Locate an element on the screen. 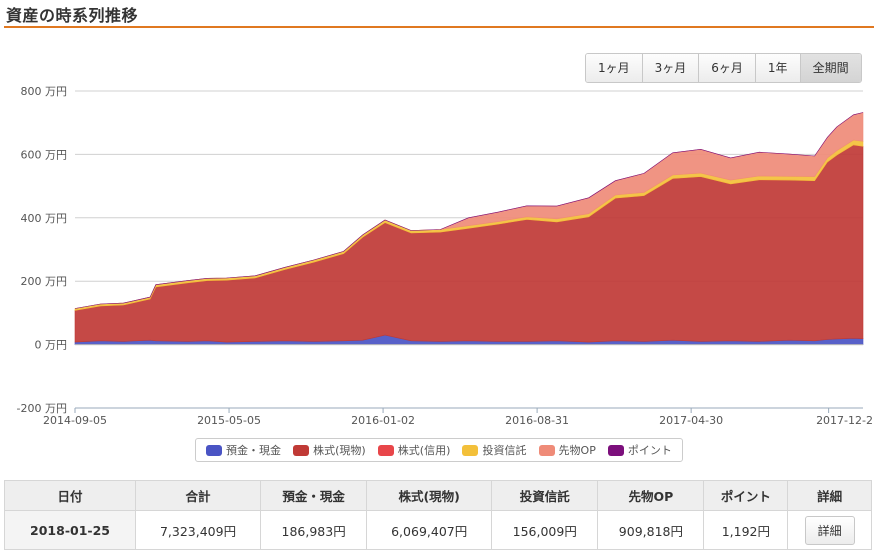 Image resolution: width=877 pixels, height=550 pixels. header-total: 合計 is located at coordinates (198, 495).